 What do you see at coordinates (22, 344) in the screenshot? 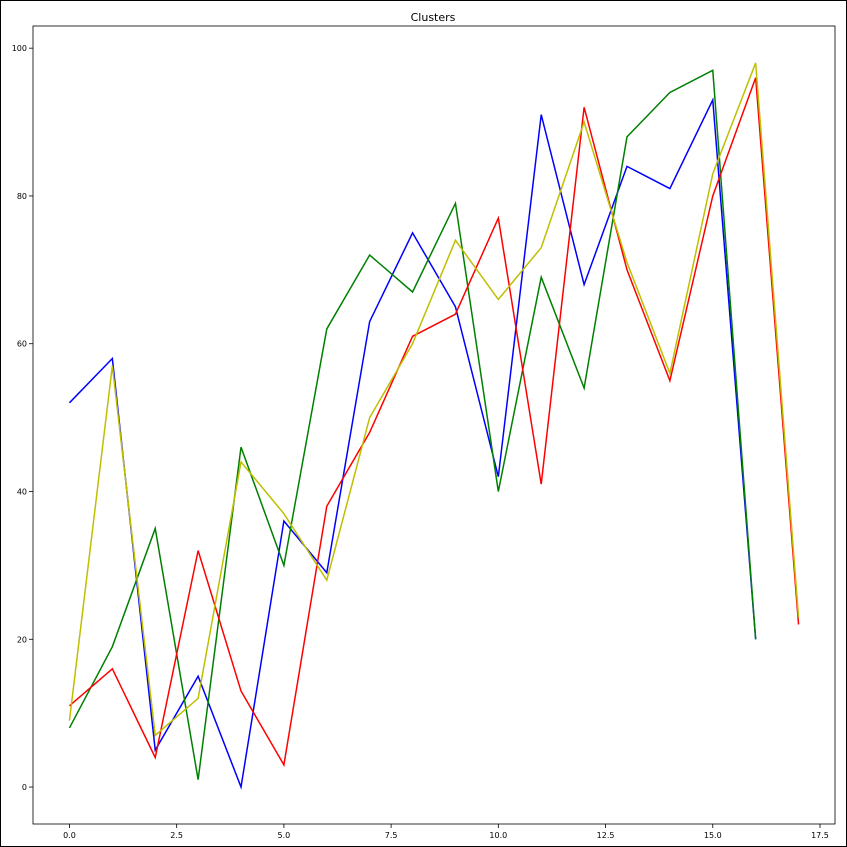
I see `y-tick-label: 60` at bounding box center [22, 344].